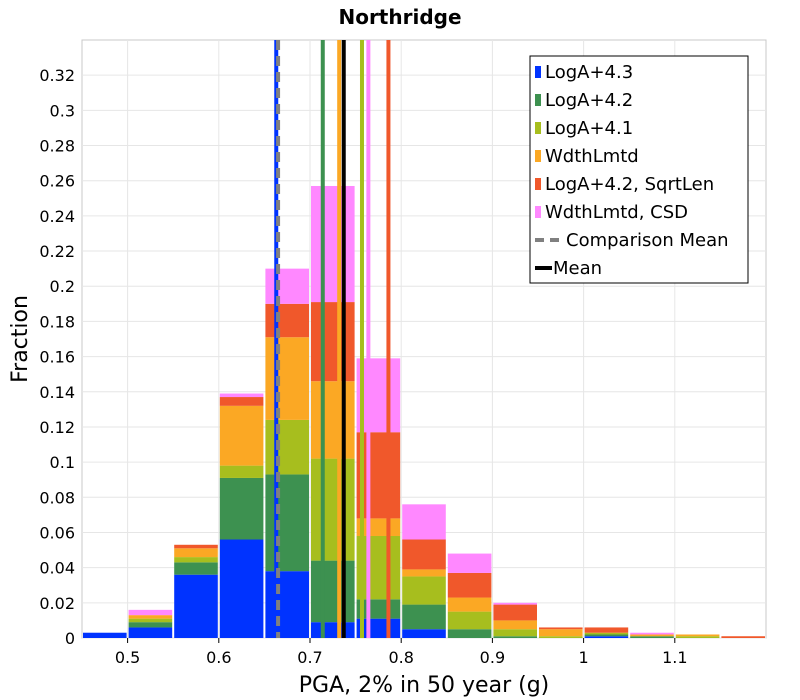  What do you see at coordinates (57, 497) in the screenshot?
I see `y-tick-label: 0.08` at bounding box center [57, 497].